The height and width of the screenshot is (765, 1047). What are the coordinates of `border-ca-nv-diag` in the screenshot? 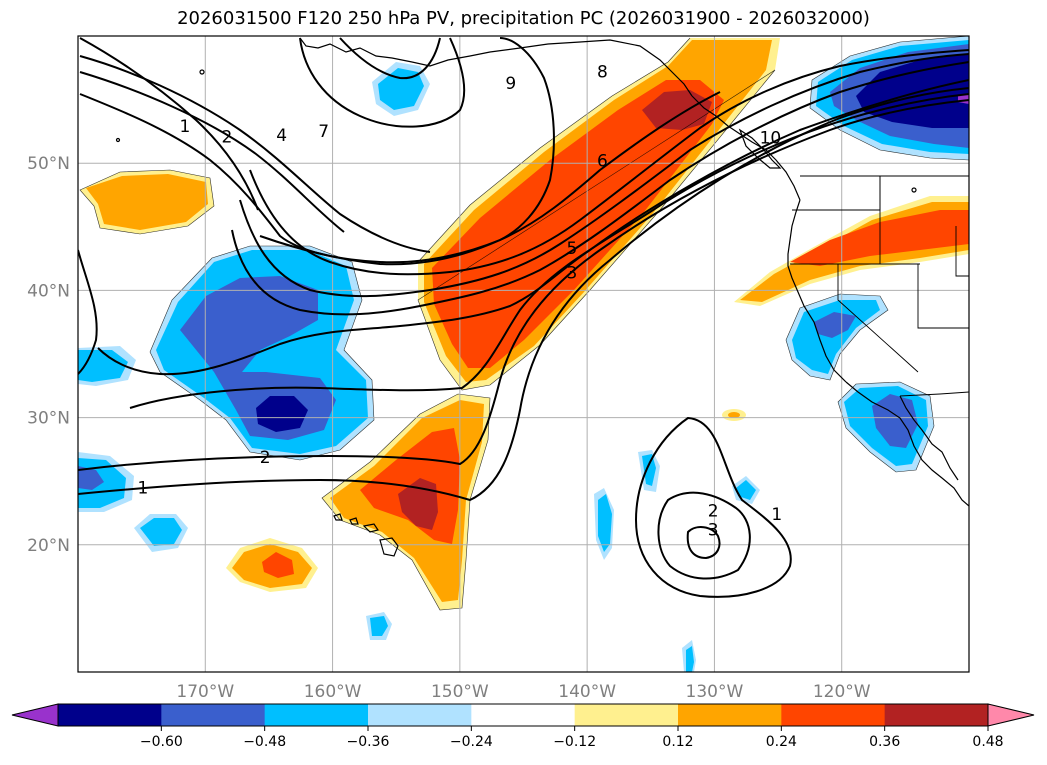 It's located at (878, 318).